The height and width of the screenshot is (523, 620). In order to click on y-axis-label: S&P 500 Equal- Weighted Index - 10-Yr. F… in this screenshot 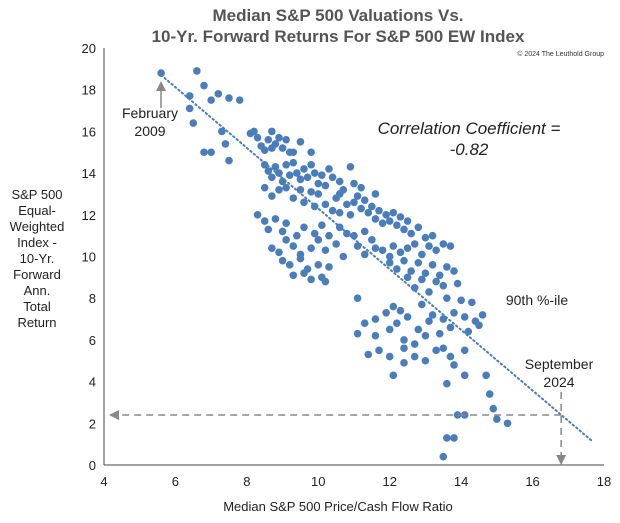, I will do `click(37, 258)`.